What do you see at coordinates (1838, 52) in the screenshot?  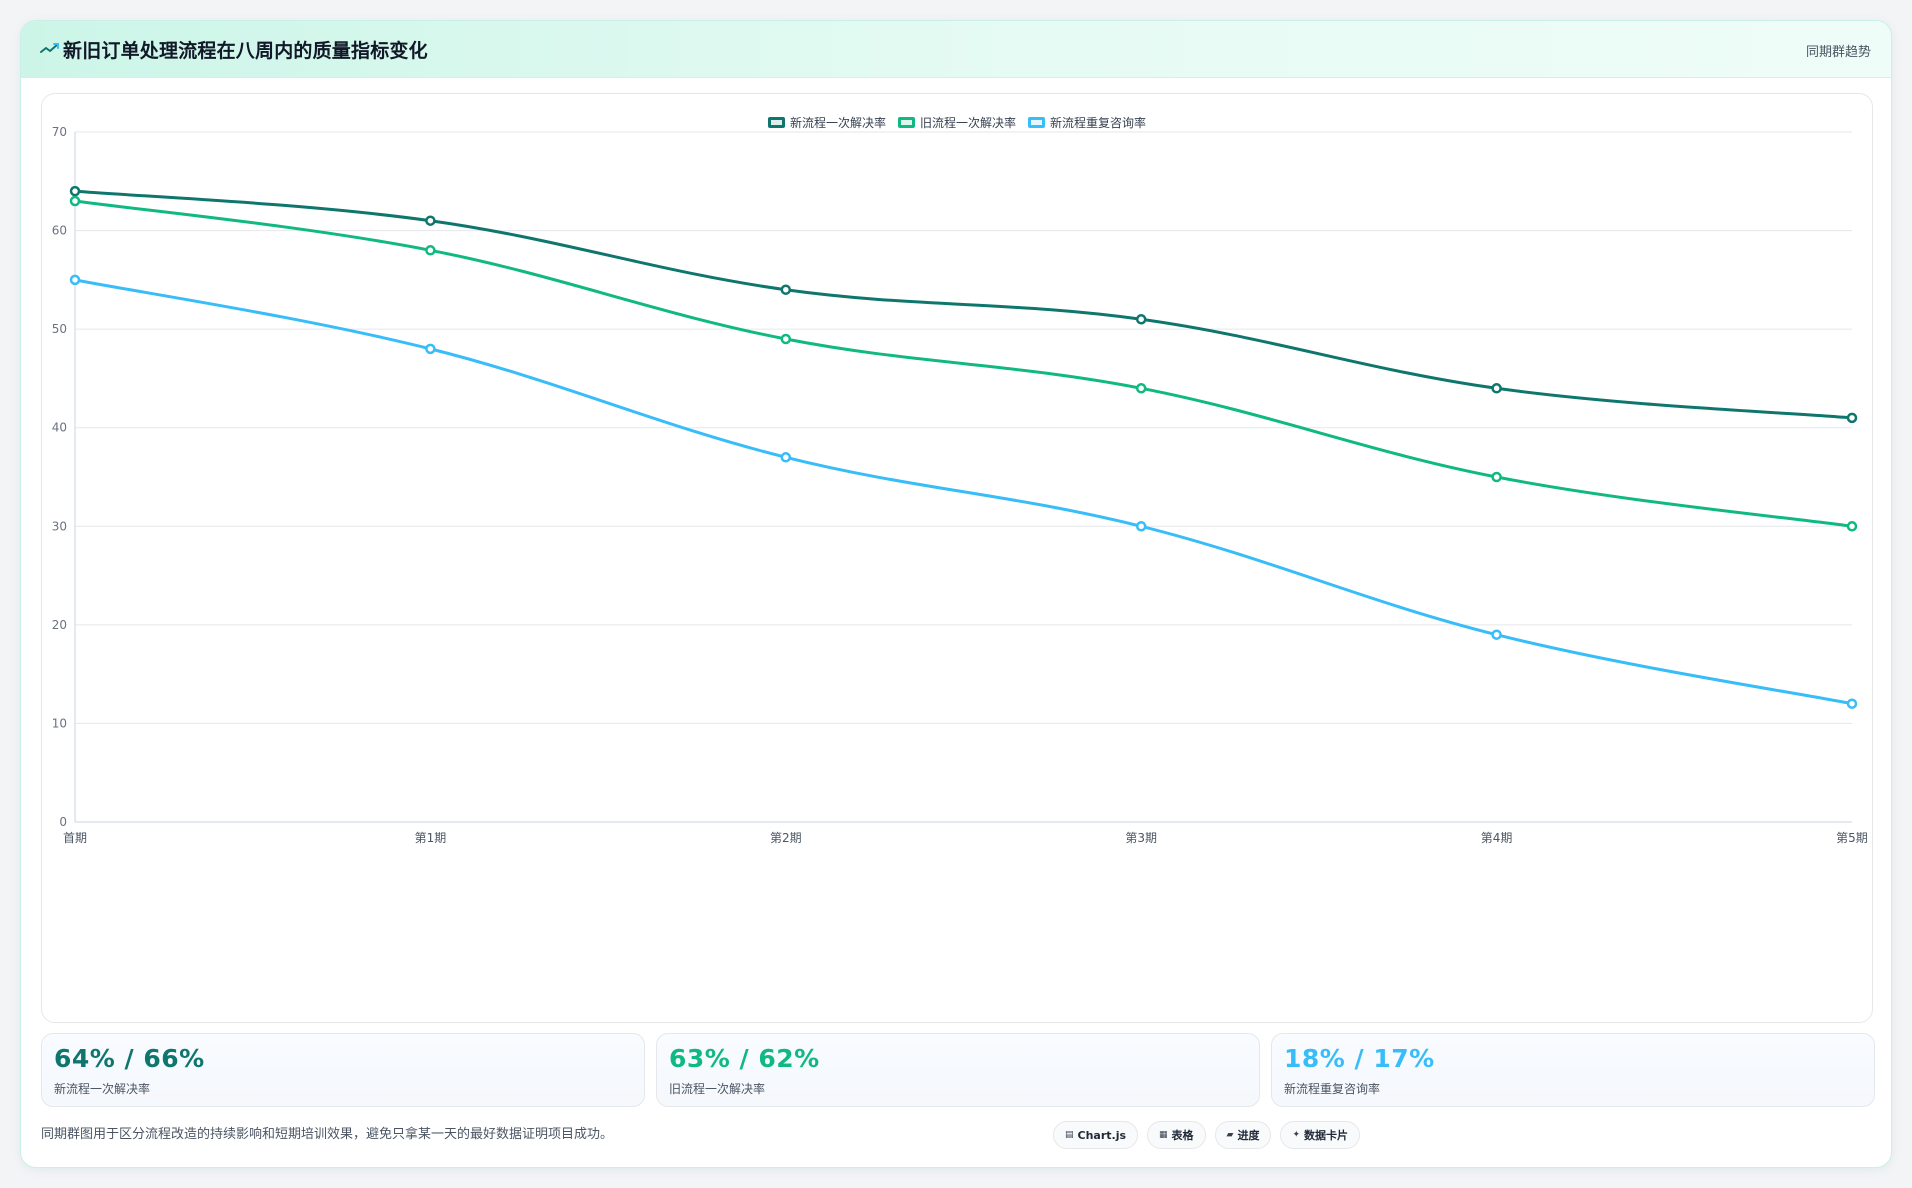 I see `cohort-trend-link: 同期群趋势` at bounding box center [1838, 52].